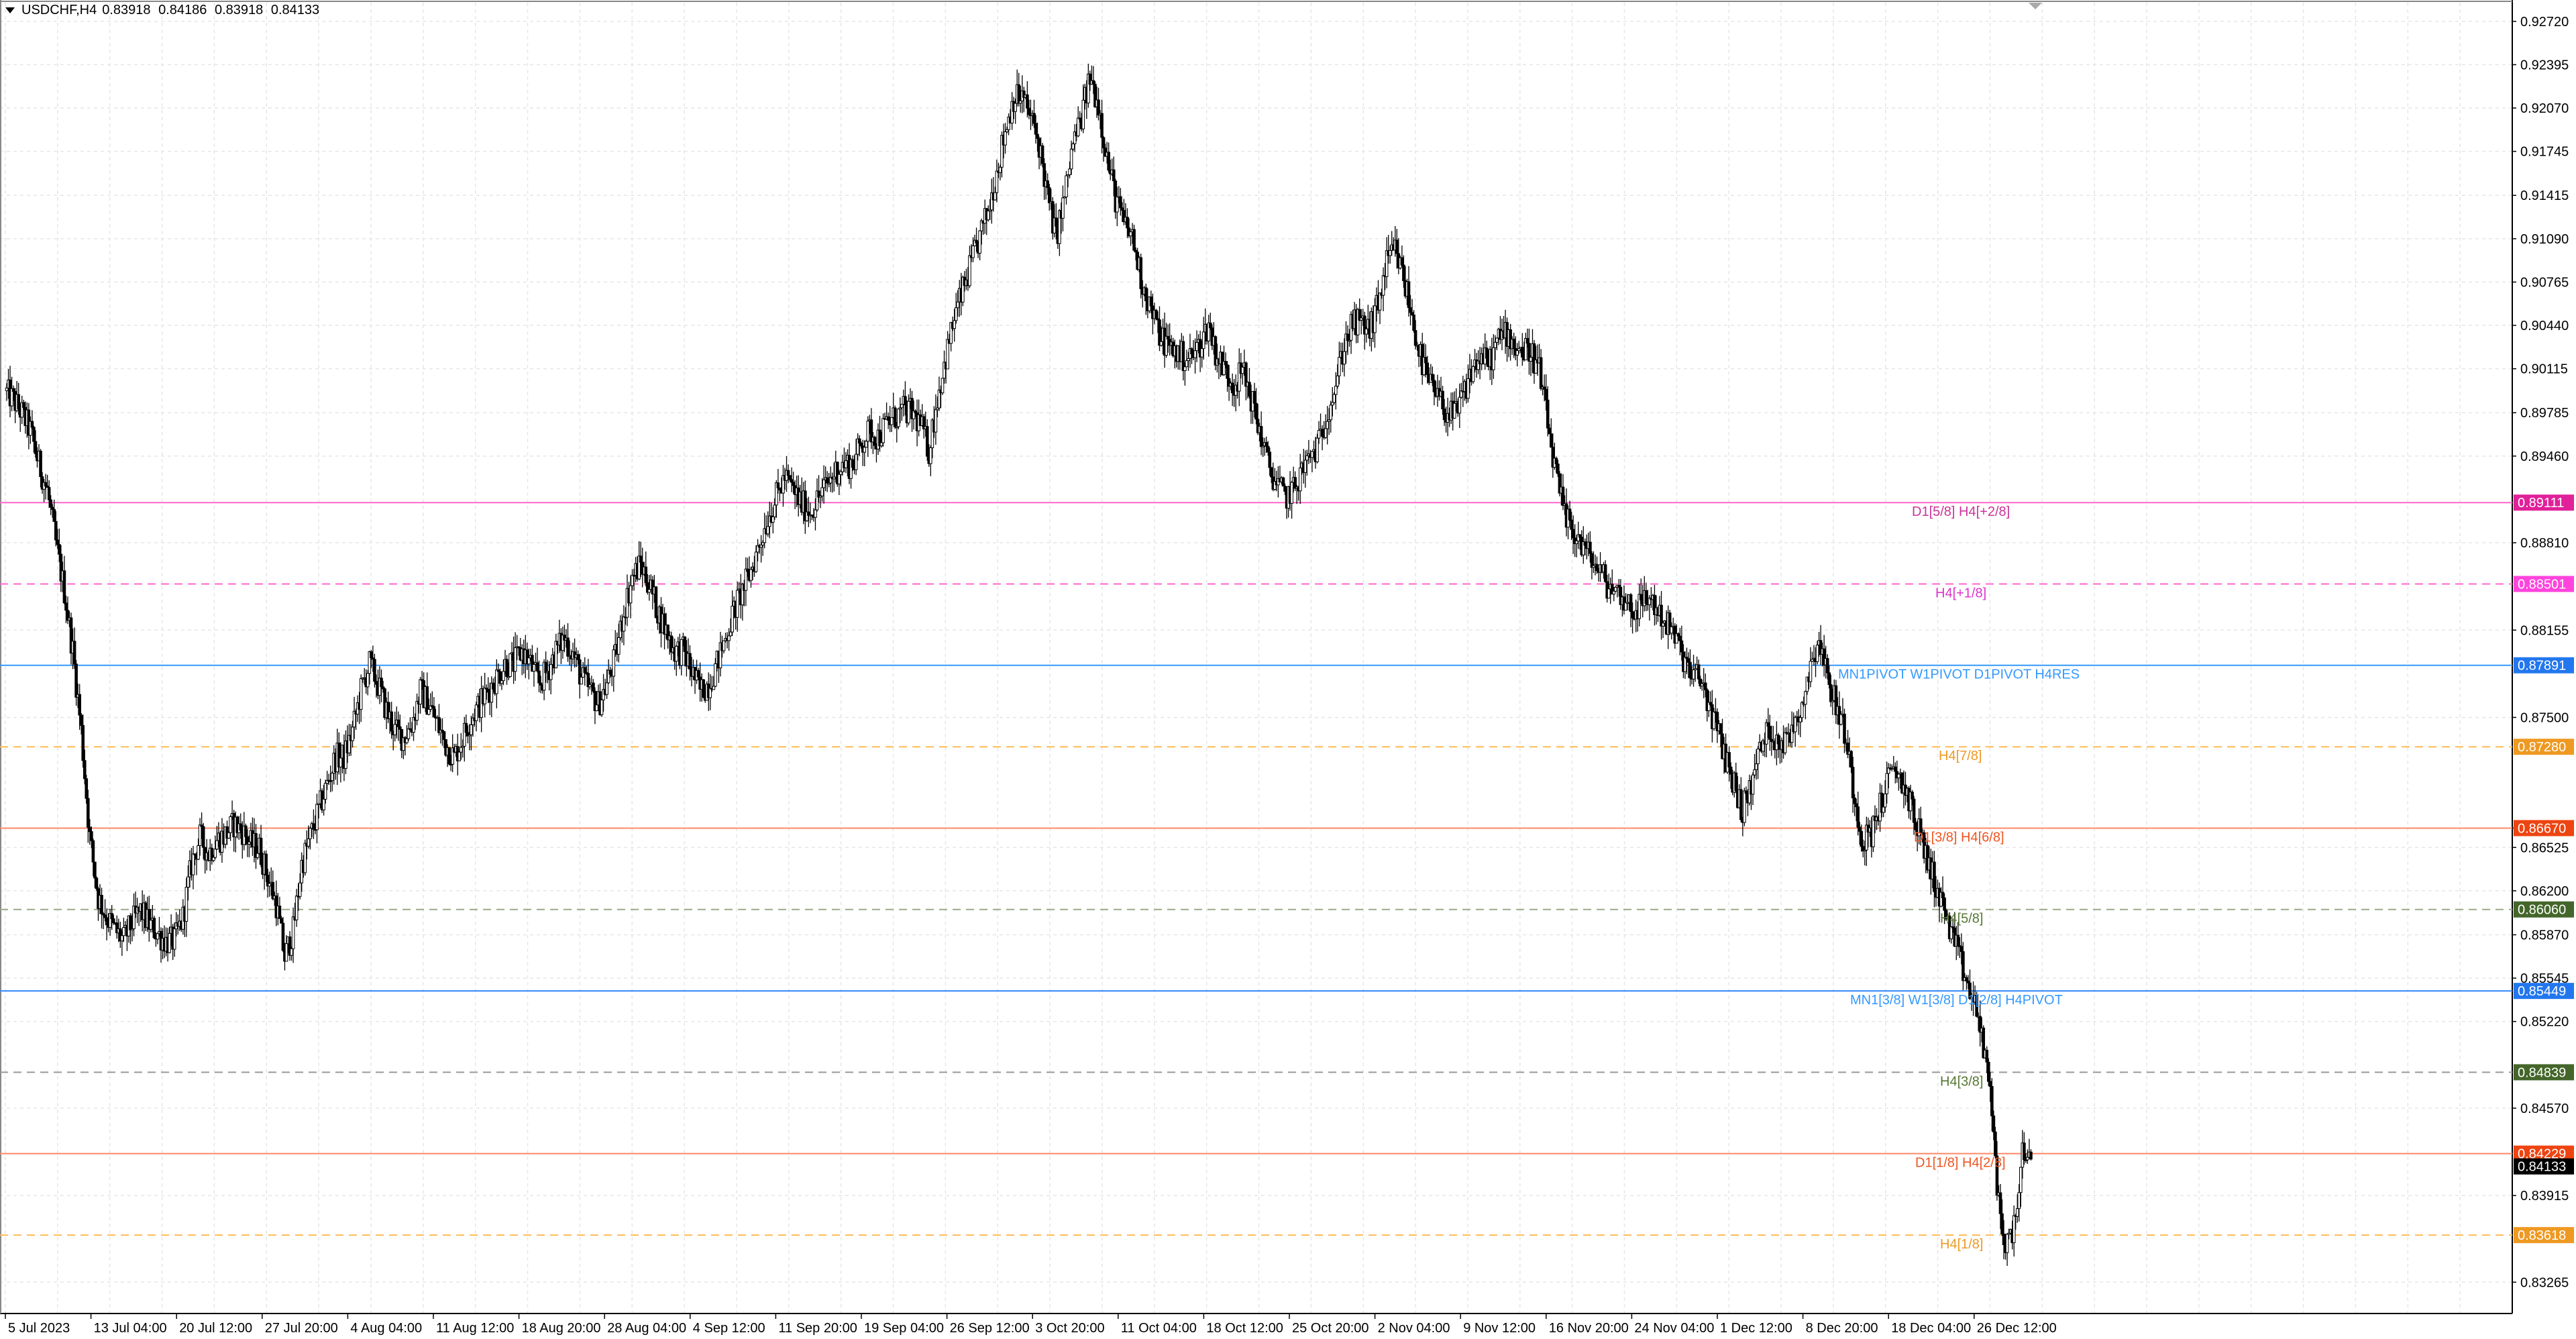  What do you see at coordinates (2542, 1235) in the screenshot?
I see `level-price-badge-label: 0.83618` at bounding box center [2542, 1235].